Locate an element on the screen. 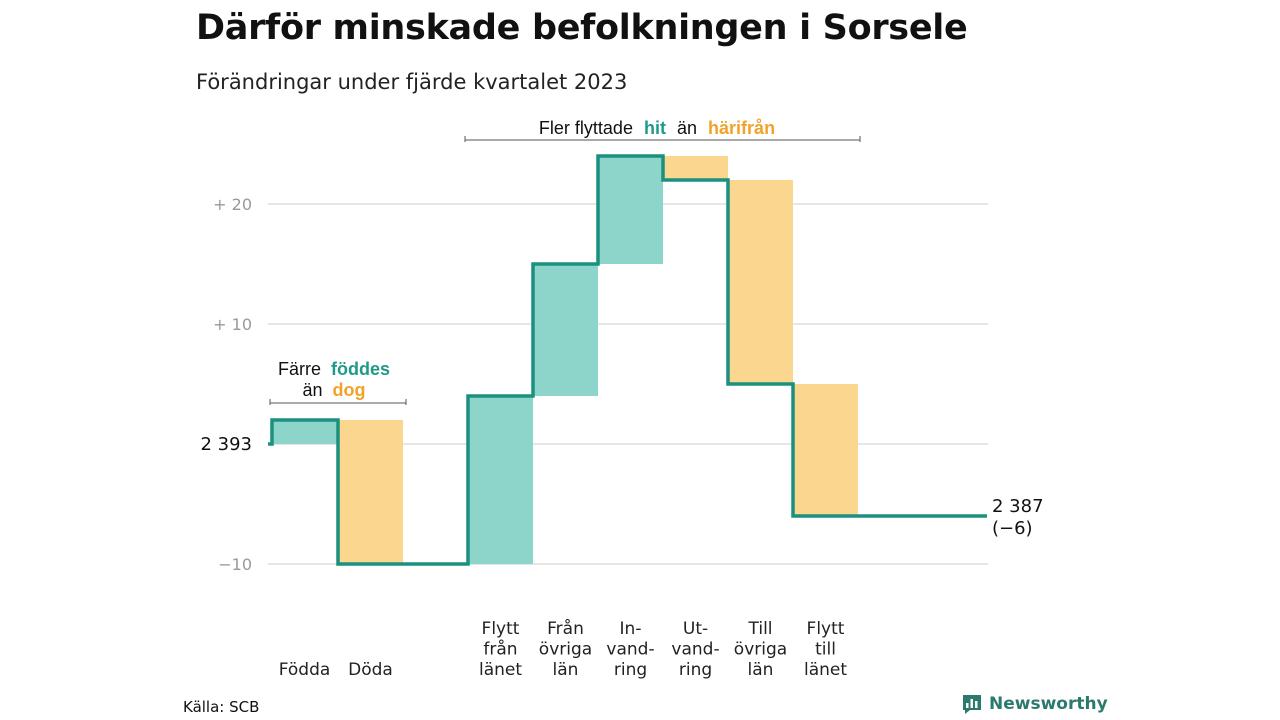 The image size is (1280, 720). category-label-3-2: län is located at coordinates (566, 670).